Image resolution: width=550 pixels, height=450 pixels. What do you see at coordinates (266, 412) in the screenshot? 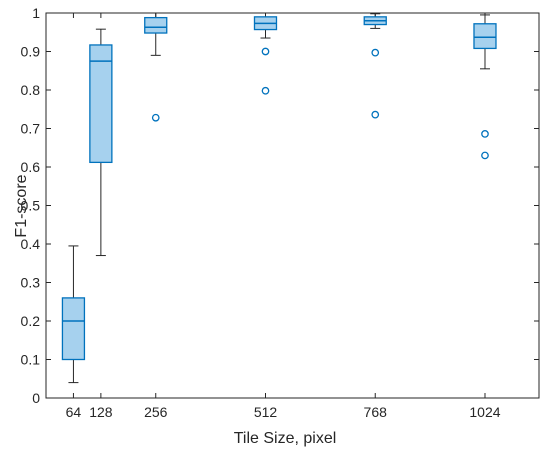
I see `x-tick-label: 512` at bounding box center [266, 412].